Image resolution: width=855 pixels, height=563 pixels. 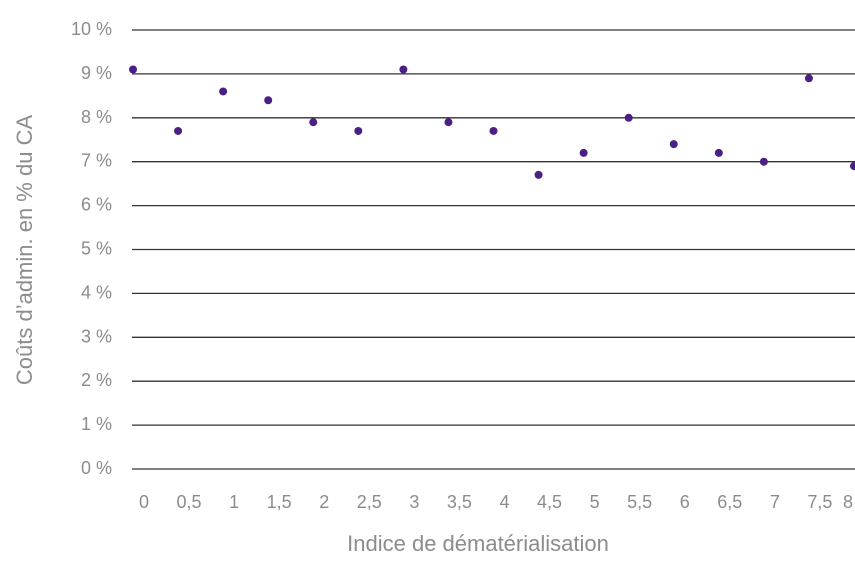 What do you see at coordinates (549, 502) in the screenshot?
I see `x-tick-label: 4,5` at bounding box center [549, 502].